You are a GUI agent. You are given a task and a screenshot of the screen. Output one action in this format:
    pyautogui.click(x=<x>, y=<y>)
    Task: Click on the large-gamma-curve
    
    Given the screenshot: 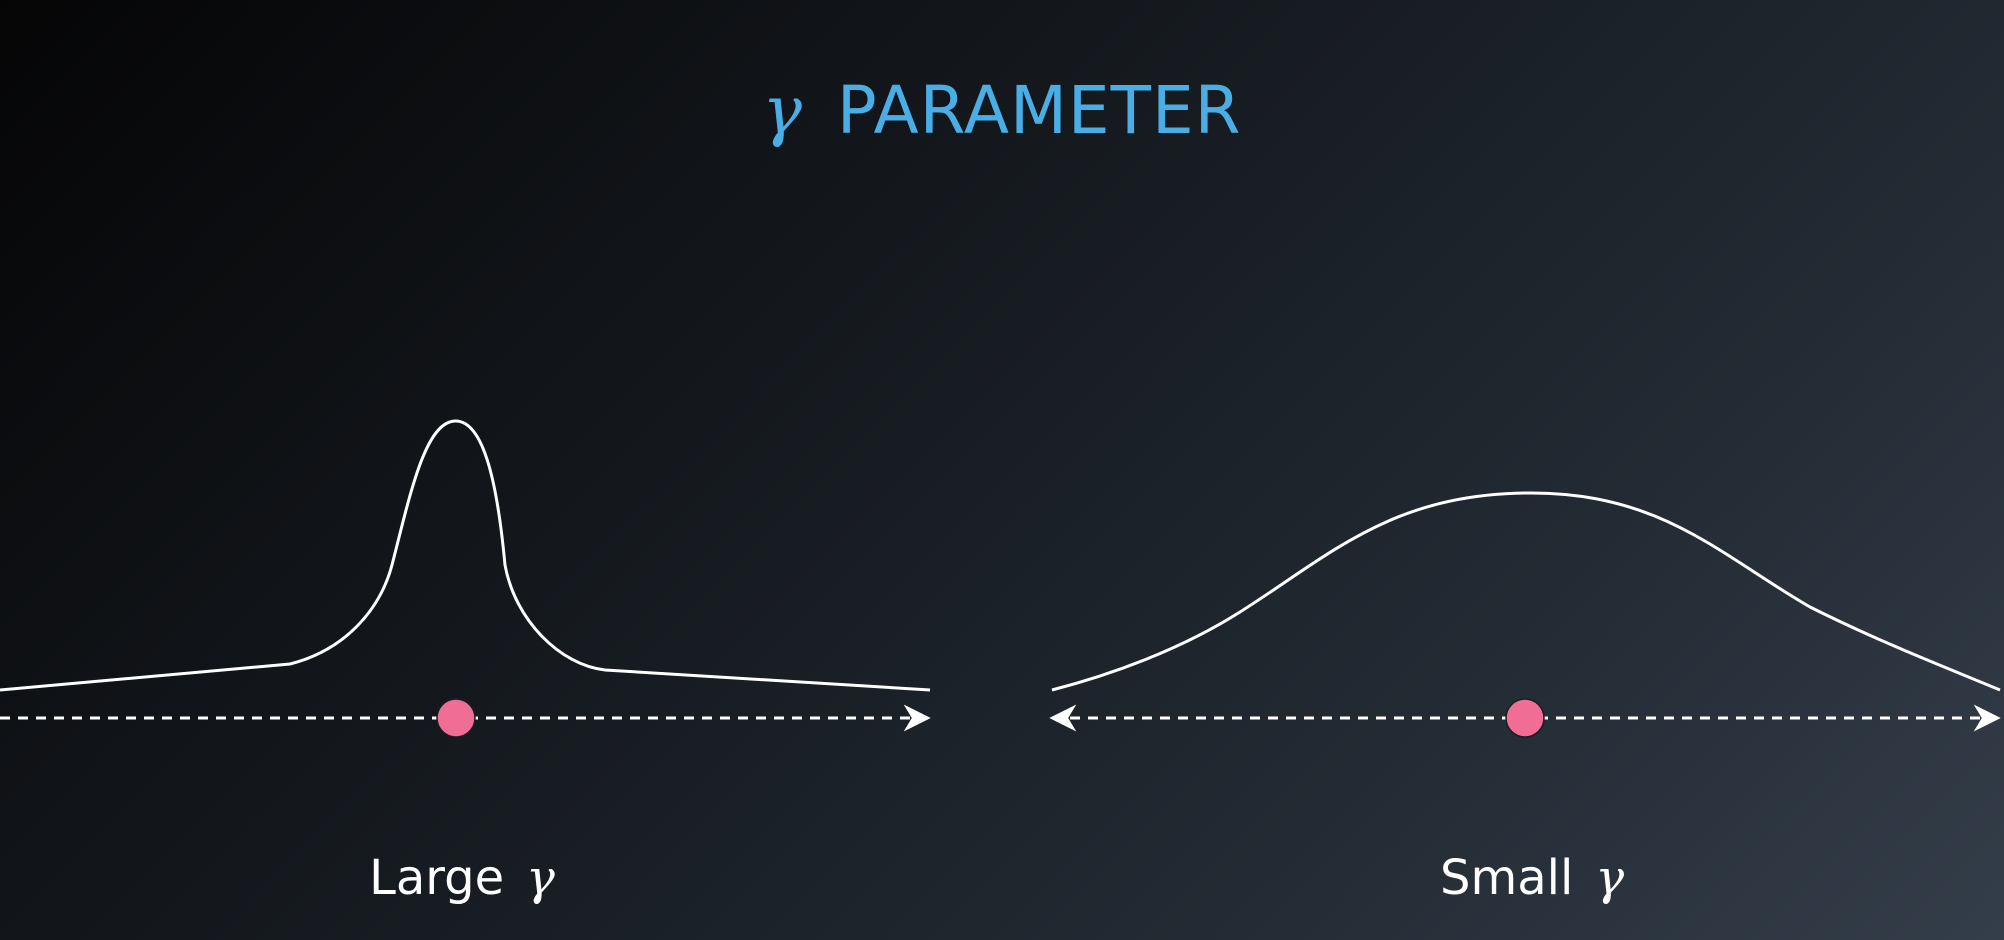 What is the action you would take?
    pyautogui.click(x=465, y=555)
    